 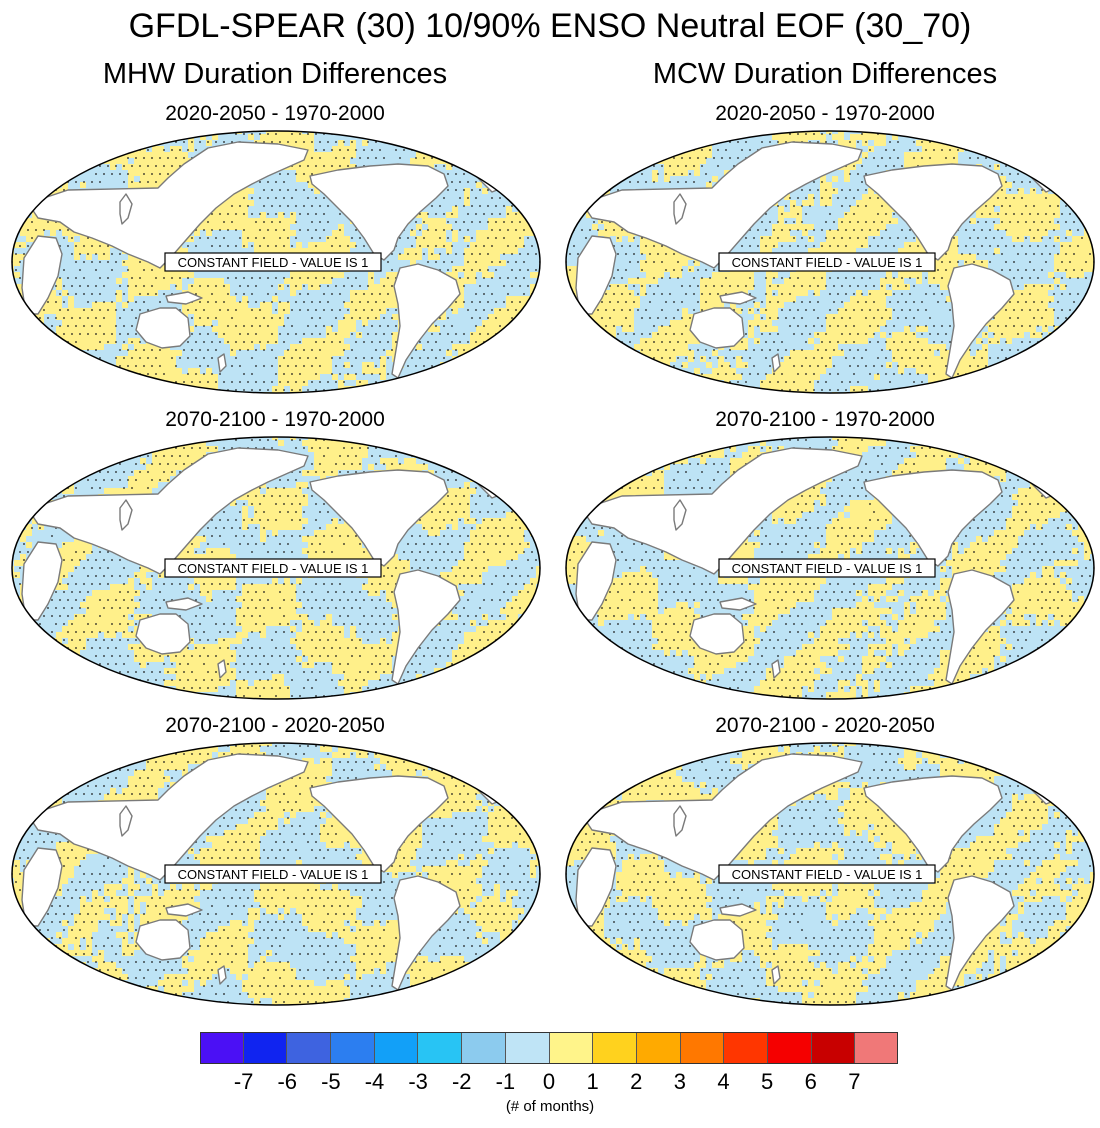 What do you see at coordinates (374, 1081) in the screenshot?
I see `colorbar-tick-label: -4` at bounding box center [374, 1081].